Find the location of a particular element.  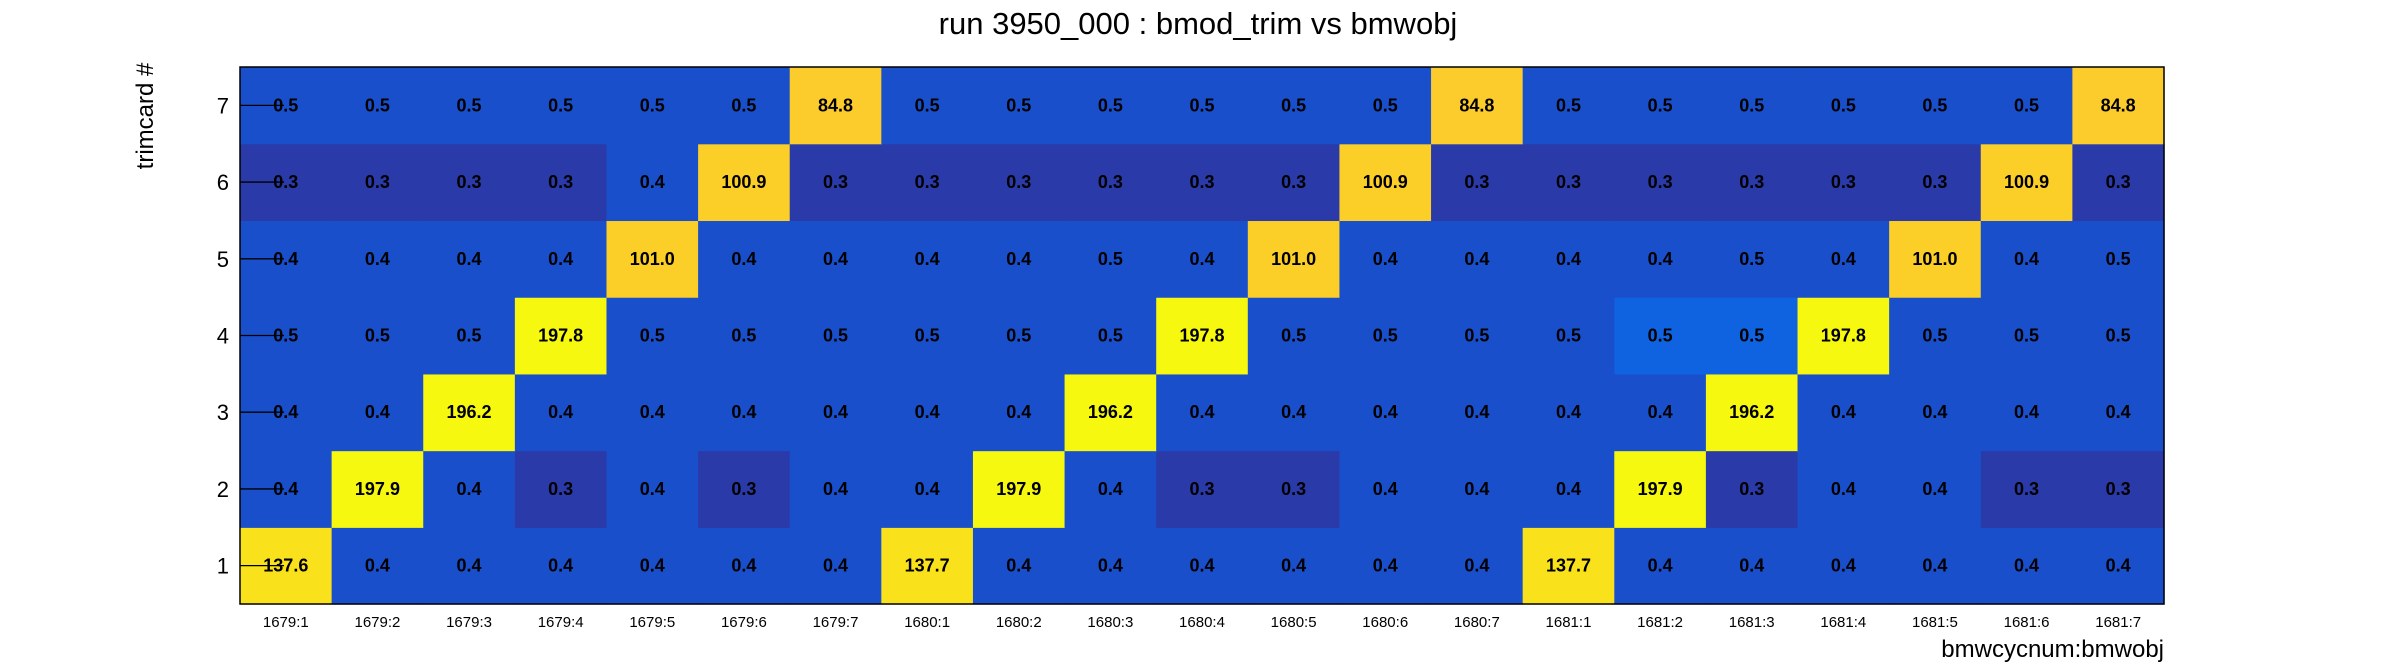

x-tick-label: 1679:1 is located at coordinates (286, 622).